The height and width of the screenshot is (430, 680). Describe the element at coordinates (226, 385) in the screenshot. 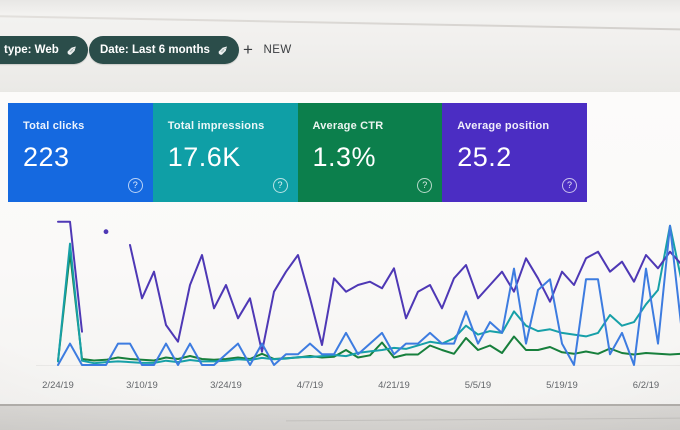

I see `x-axis-label: 3/24/19` at that location.